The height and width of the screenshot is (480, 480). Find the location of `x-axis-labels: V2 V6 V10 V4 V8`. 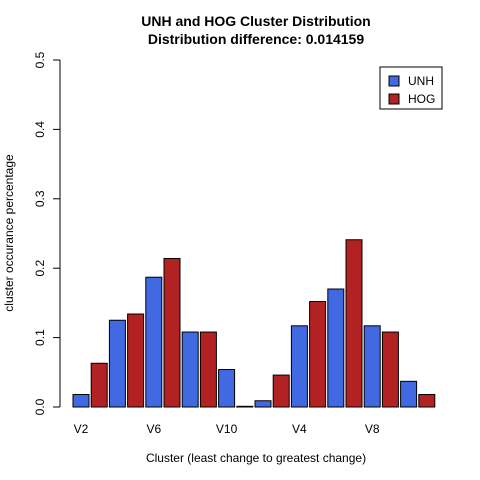

x-axis-labels: V2 V6 V10 V4 V8 is located at coordinates (227, 429).